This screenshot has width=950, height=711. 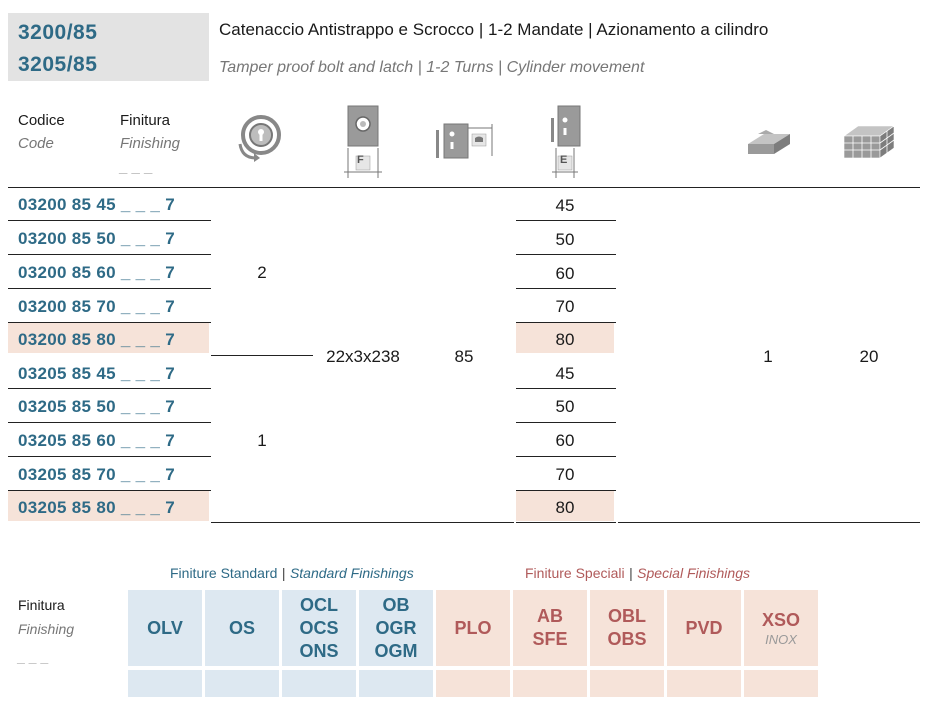 I want to click on finish-cell-olv: OLV, so click(x=165, y=628).